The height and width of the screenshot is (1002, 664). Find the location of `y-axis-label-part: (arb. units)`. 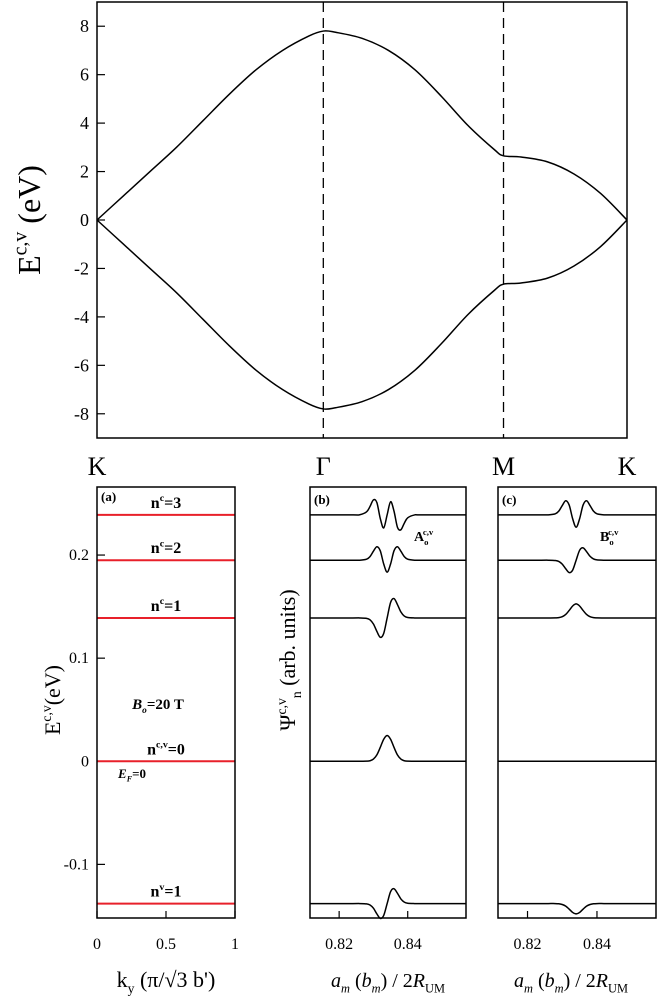

y-axis-label-part: (arb. units) is located at coordinates (287, 640).